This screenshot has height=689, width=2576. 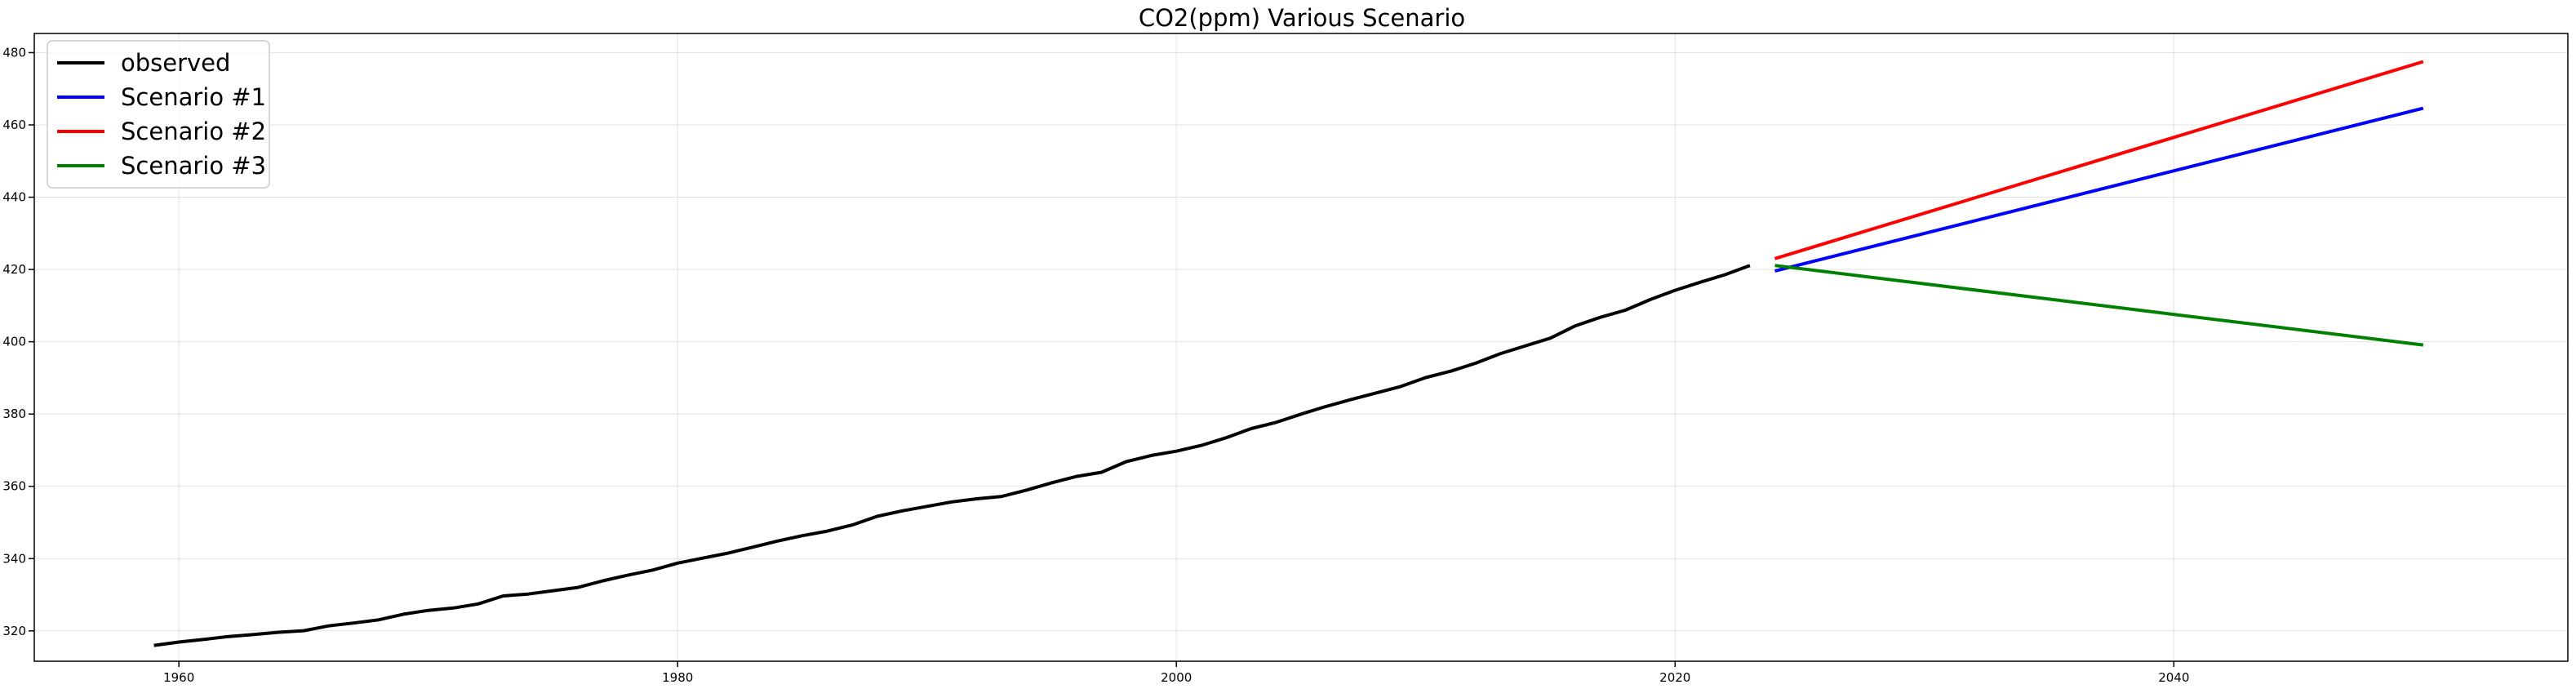 What do you see at coordinates (14, 414) in the screenshot?
I see `y-tick-label: 380` at bounding box center [14, 414].